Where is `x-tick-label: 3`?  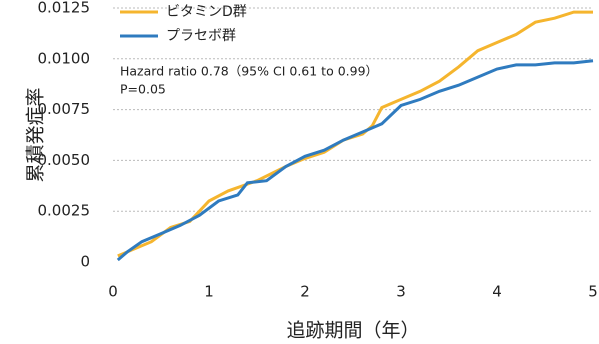
x-tick-label: 3 is located at coordinates (401, 292).